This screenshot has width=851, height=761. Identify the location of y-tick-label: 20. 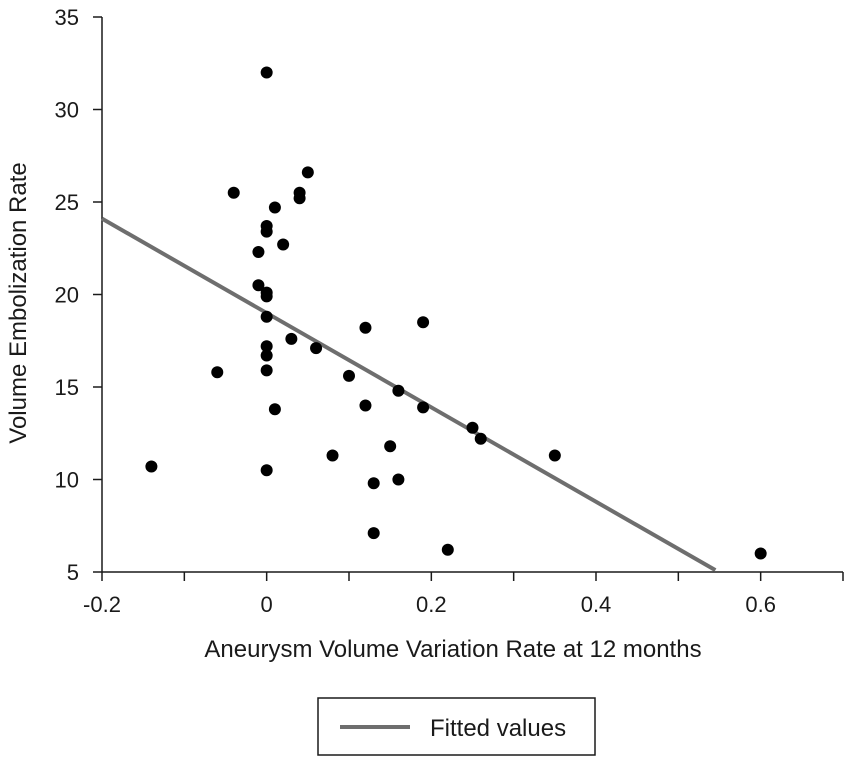
(67, 295).